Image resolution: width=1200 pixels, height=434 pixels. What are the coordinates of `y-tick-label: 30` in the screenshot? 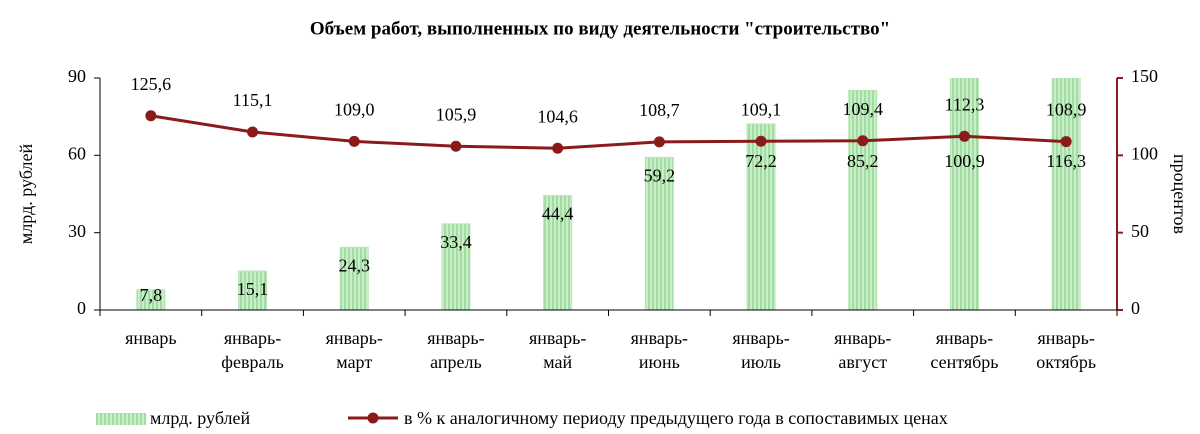 It's located at (77, 231).